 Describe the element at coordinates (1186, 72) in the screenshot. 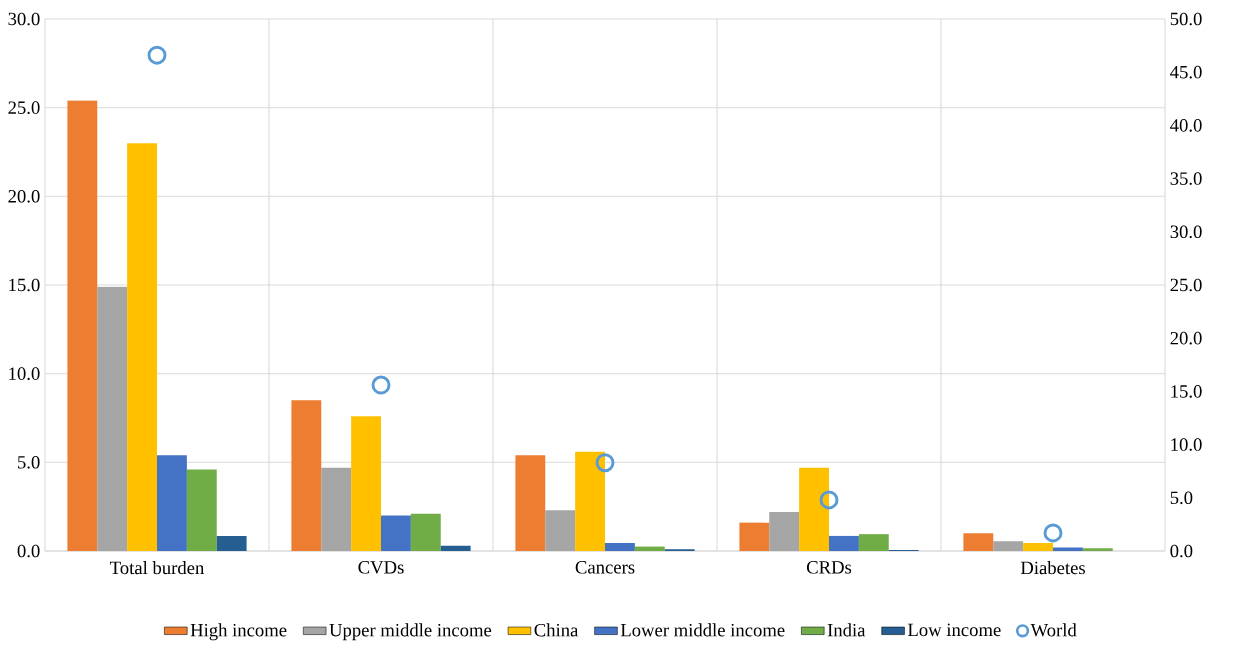

I see `y2-tick-label: 45.0` at that location.